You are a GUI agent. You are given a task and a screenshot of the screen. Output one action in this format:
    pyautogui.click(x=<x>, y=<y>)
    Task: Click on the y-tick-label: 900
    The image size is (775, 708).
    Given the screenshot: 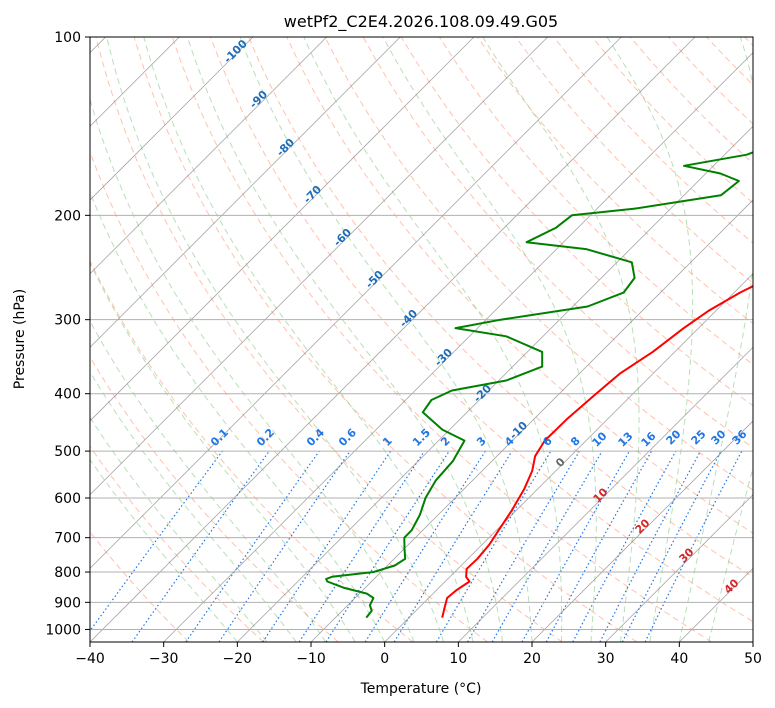 What is the action you would take?
    pyautogui.click(x=67, y=603)
    